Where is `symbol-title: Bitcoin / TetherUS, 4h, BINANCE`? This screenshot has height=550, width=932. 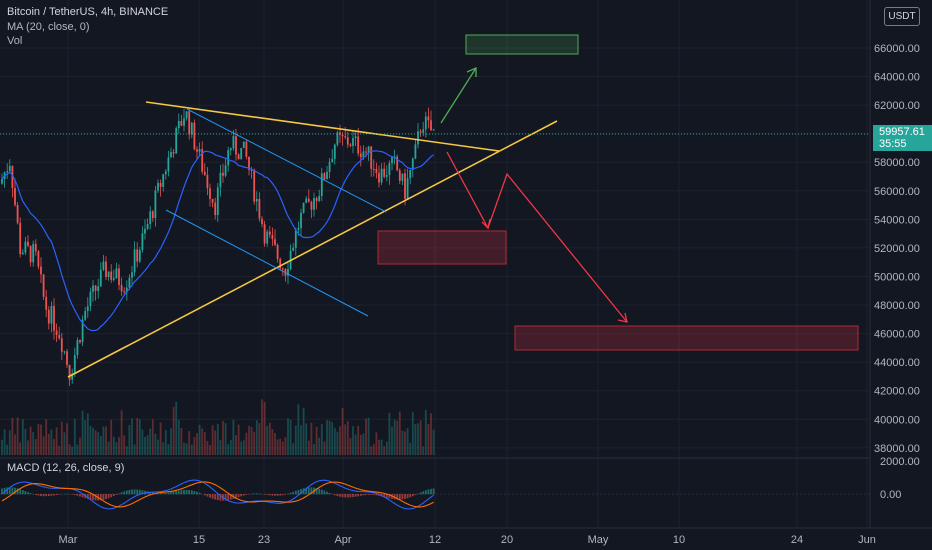 symbol-title: Bitcoin / TetherUS, 4h, BINANCE is located at coordinates (88, 12).